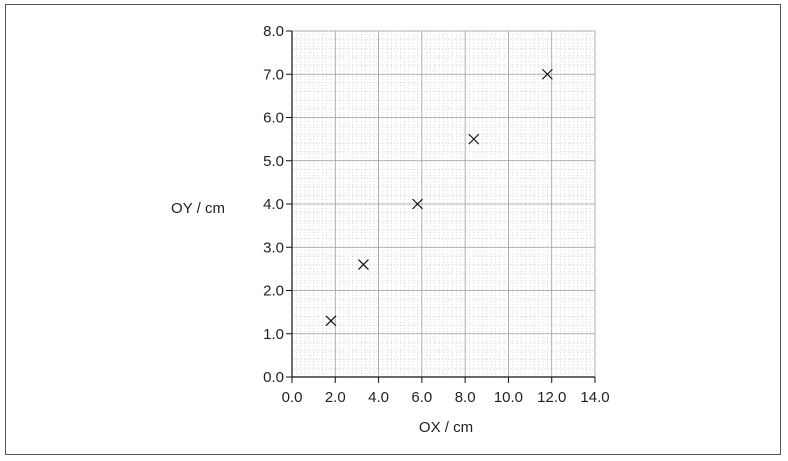  I want to click on x-tick-label: 8.0, so click(465, 397).